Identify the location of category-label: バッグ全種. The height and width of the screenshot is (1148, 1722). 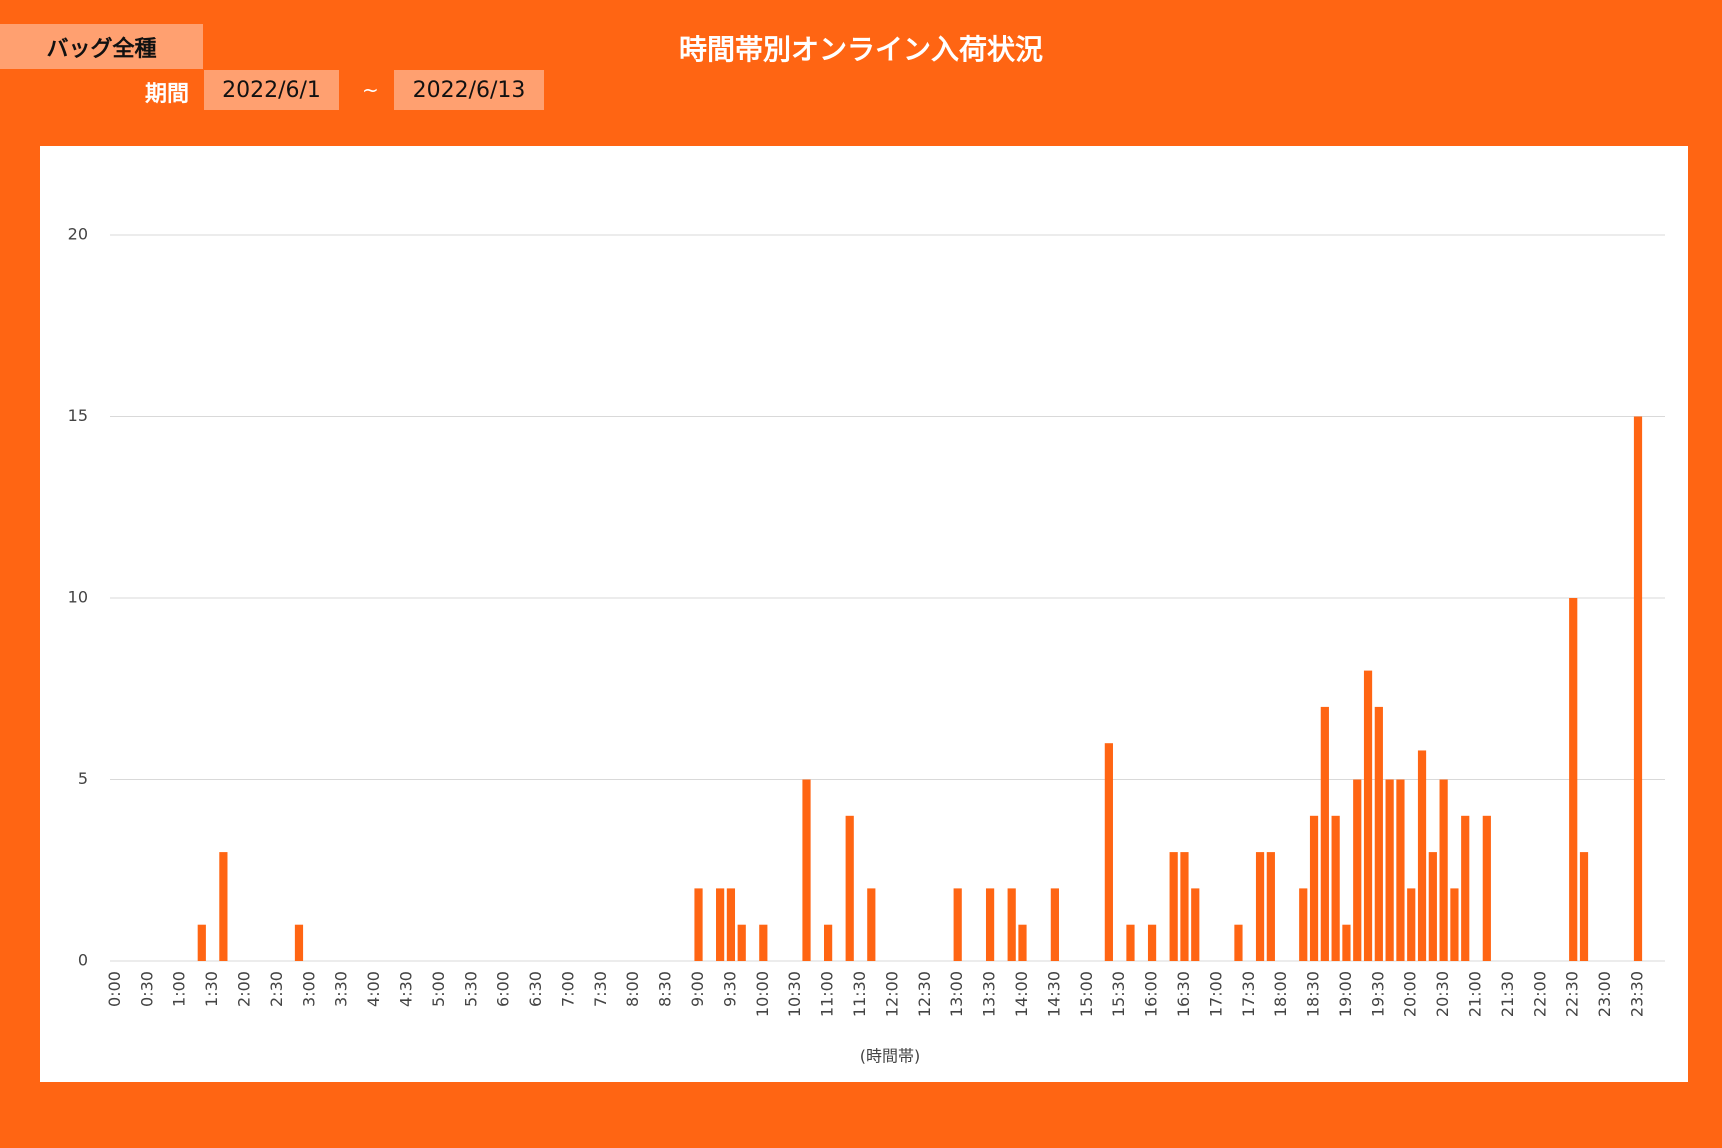
(101, 46).